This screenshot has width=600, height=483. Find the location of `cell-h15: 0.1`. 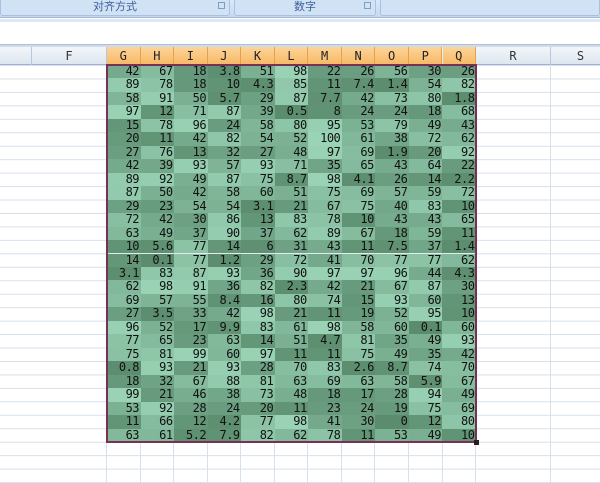

cell-h15: 0.1 is located at coordinates (157, 260).